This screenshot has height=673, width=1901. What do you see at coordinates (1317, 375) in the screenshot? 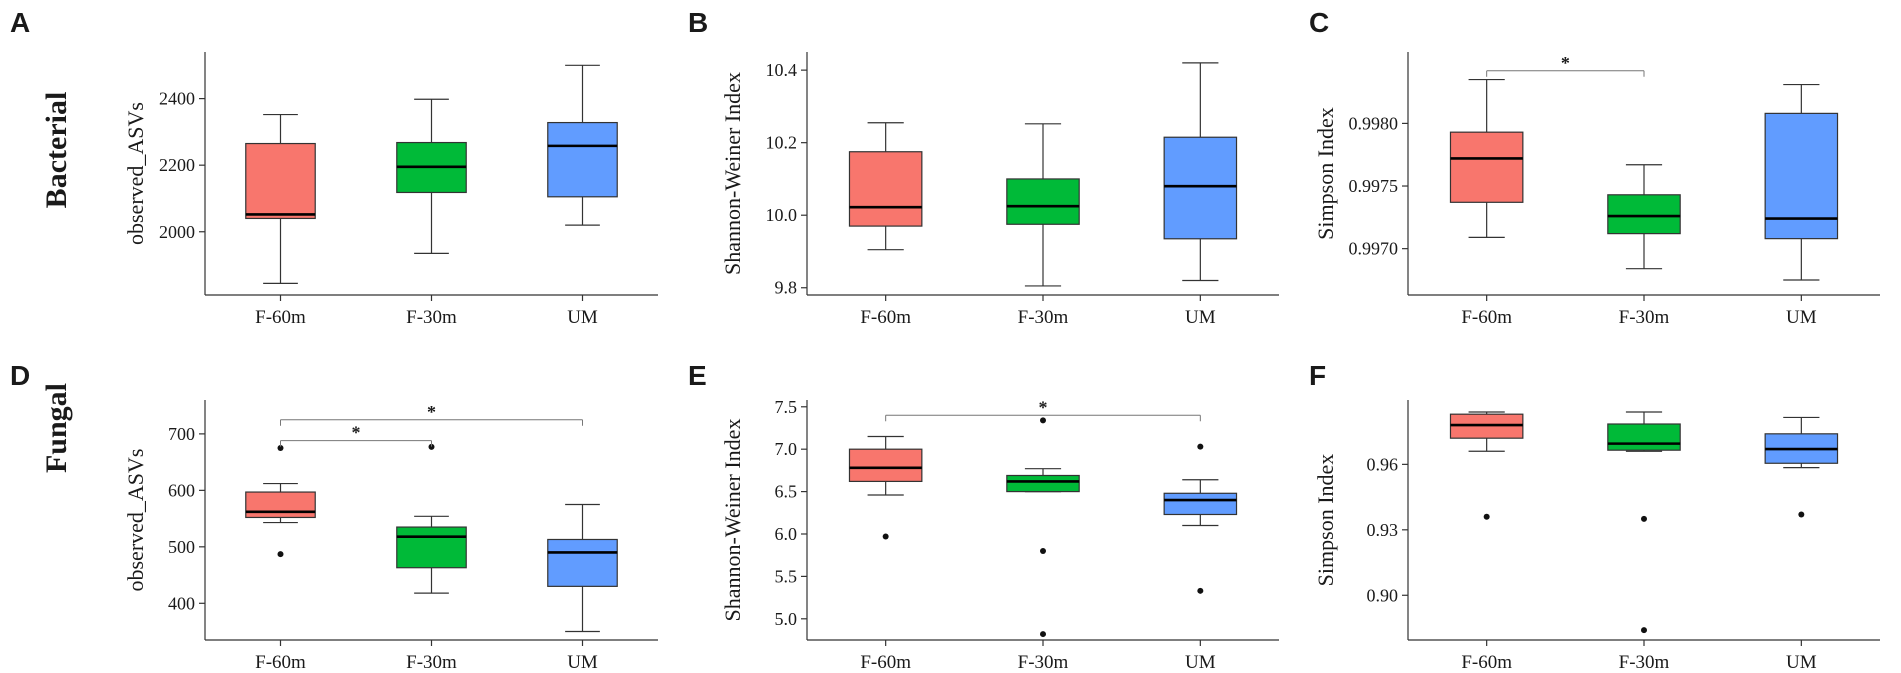
I see `panel-letter-f: F` at bounding box center [1317, 375].